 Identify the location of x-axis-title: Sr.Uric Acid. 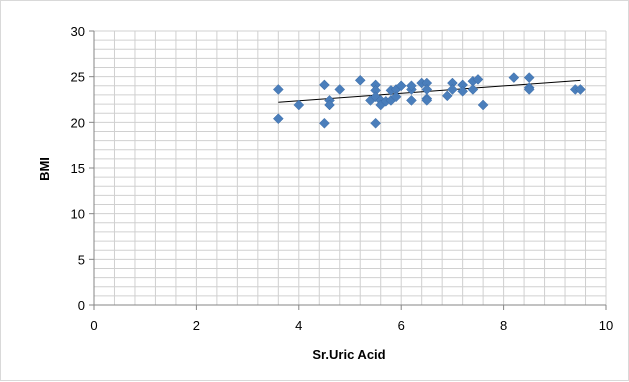
(348, 354).